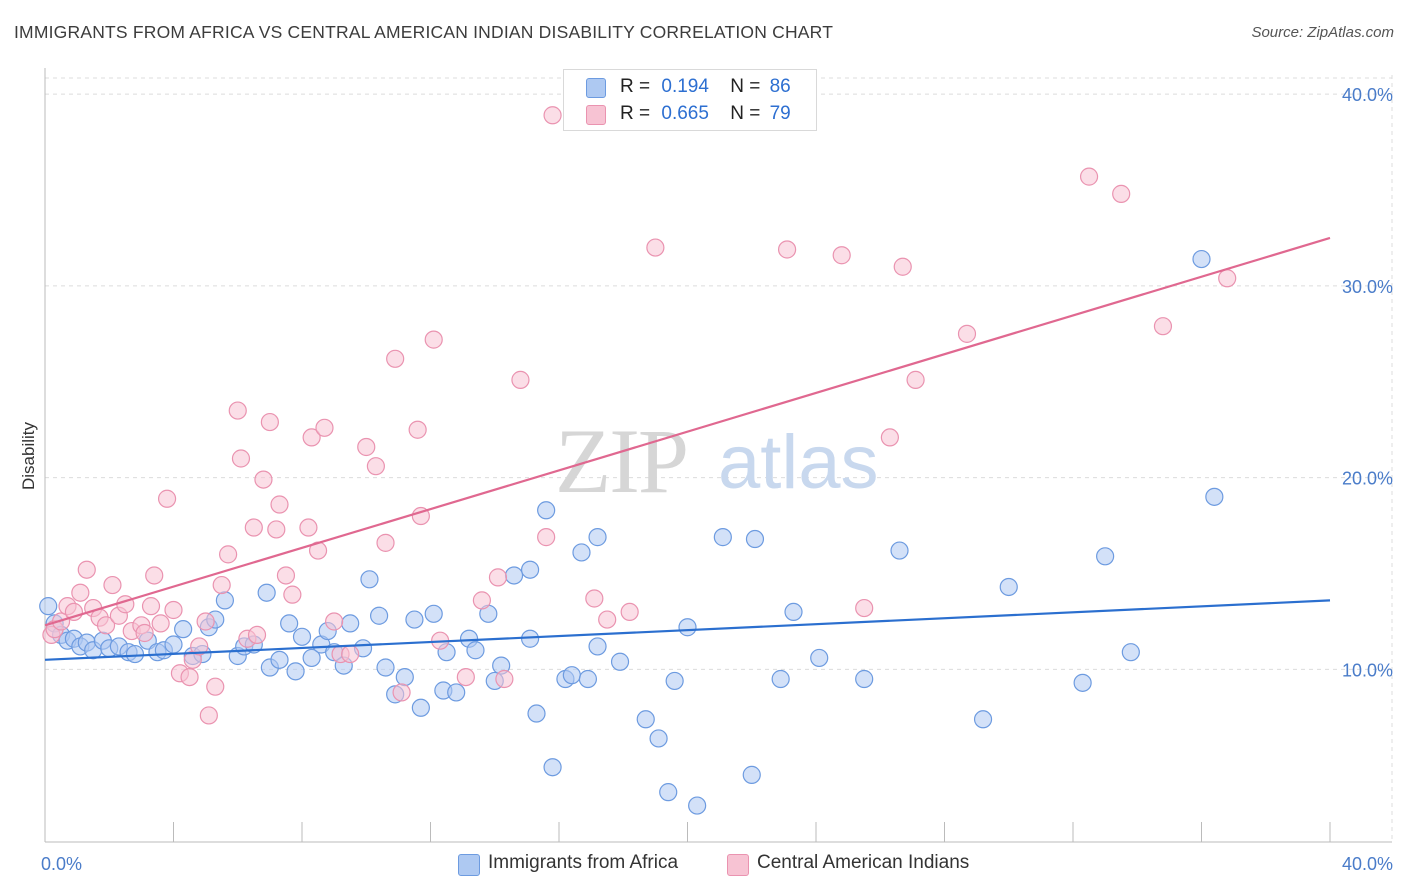 The width and height of the screenshot is (1406, 892). I want to click on legend-n-label-series1: N =, so click(745, 86).